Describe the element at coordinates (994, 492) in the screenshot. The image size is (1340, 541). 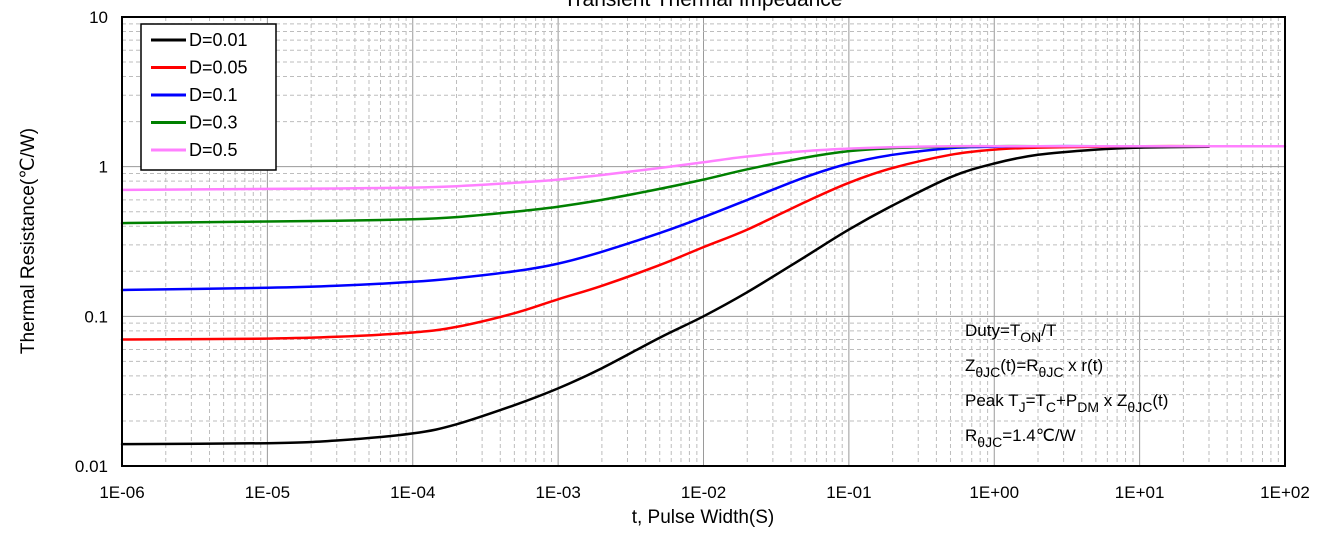
I see `x-tick-label: 1E+00` at that location.